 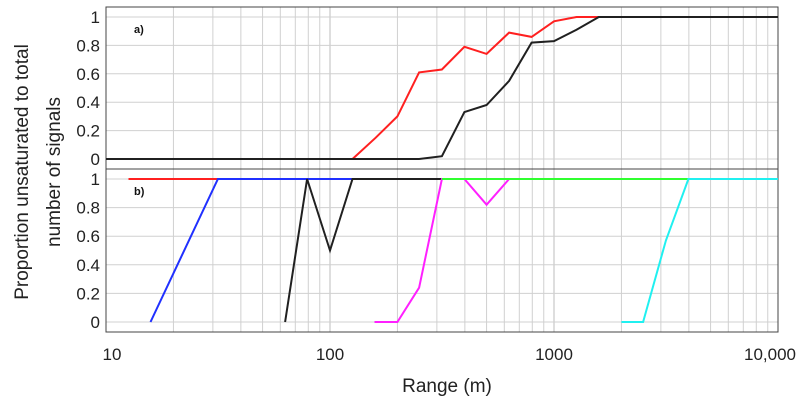 What do you see at coordinates (139, 30) in the screenshot?
I see `panel-label: a)` at bounding box center [139, 30].